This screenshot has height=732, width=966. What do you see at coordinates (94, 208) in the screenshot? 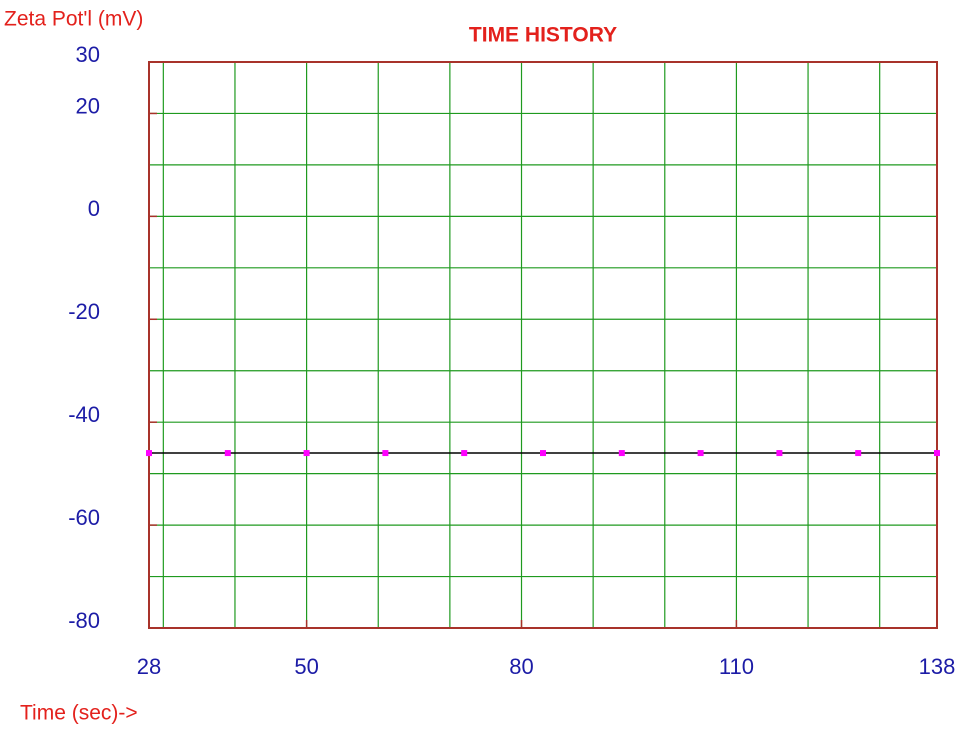
I see `y-tick-label: 0` at bounding box center [94, 208].